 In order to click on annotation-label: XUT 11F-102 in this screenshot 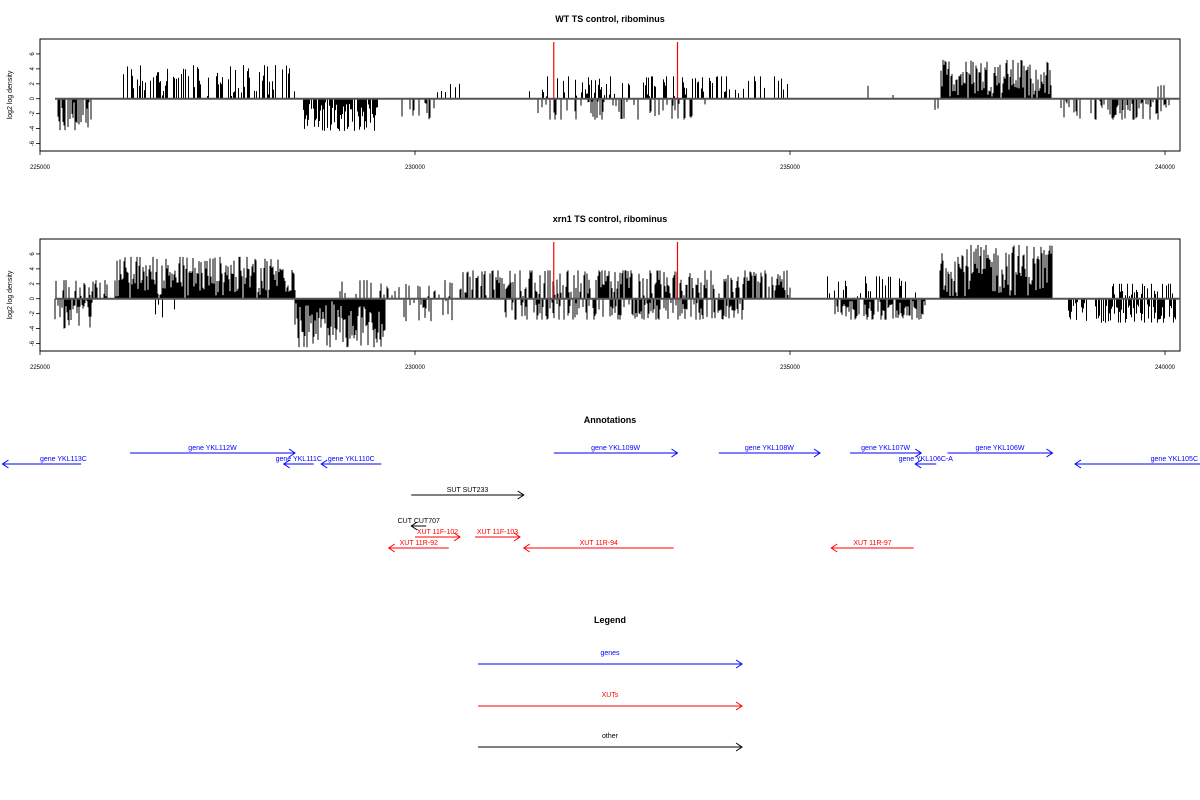, I will do `click(437, 532)`.